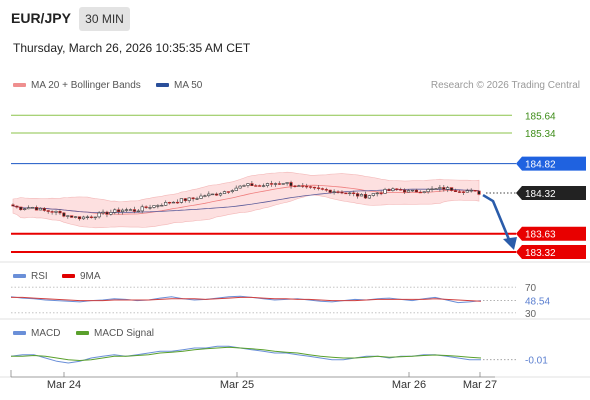  What do you see at coordinates (551, 233) in the screenshot?
I see `support-tag` at bounding box center [551, 233].